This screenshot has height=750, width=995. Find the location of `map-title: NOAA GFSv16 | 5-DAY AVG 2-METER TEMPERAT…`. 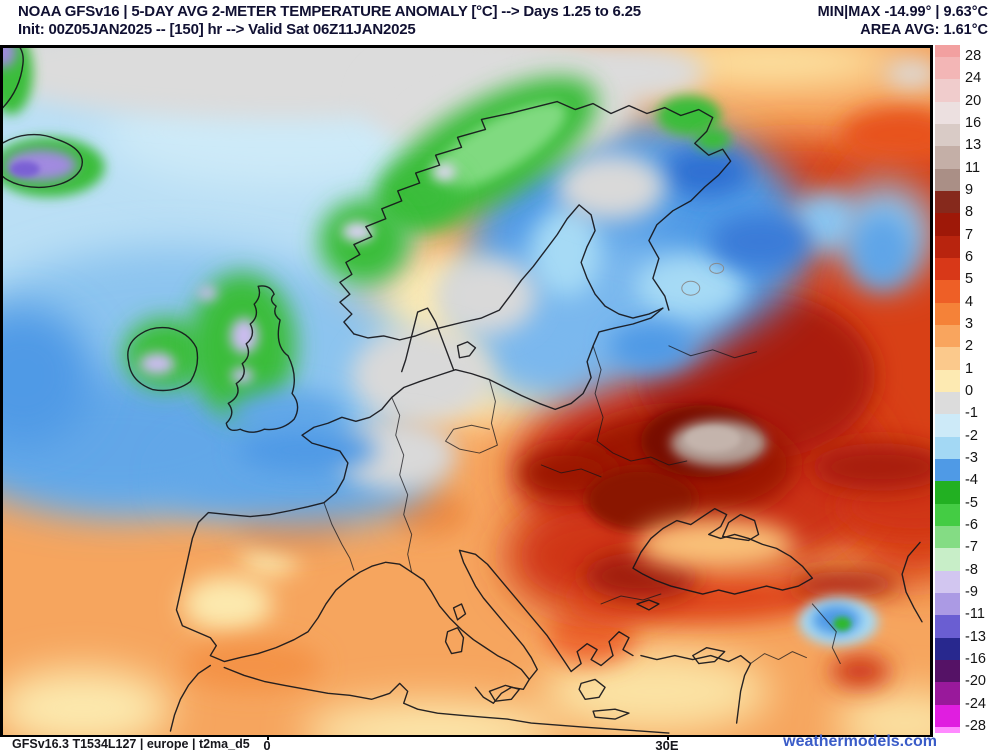

map-title: NOAA GFSv16 | 5-DAY AVG 2-METER TEMPERAT… is located at coordinates (329, 11).